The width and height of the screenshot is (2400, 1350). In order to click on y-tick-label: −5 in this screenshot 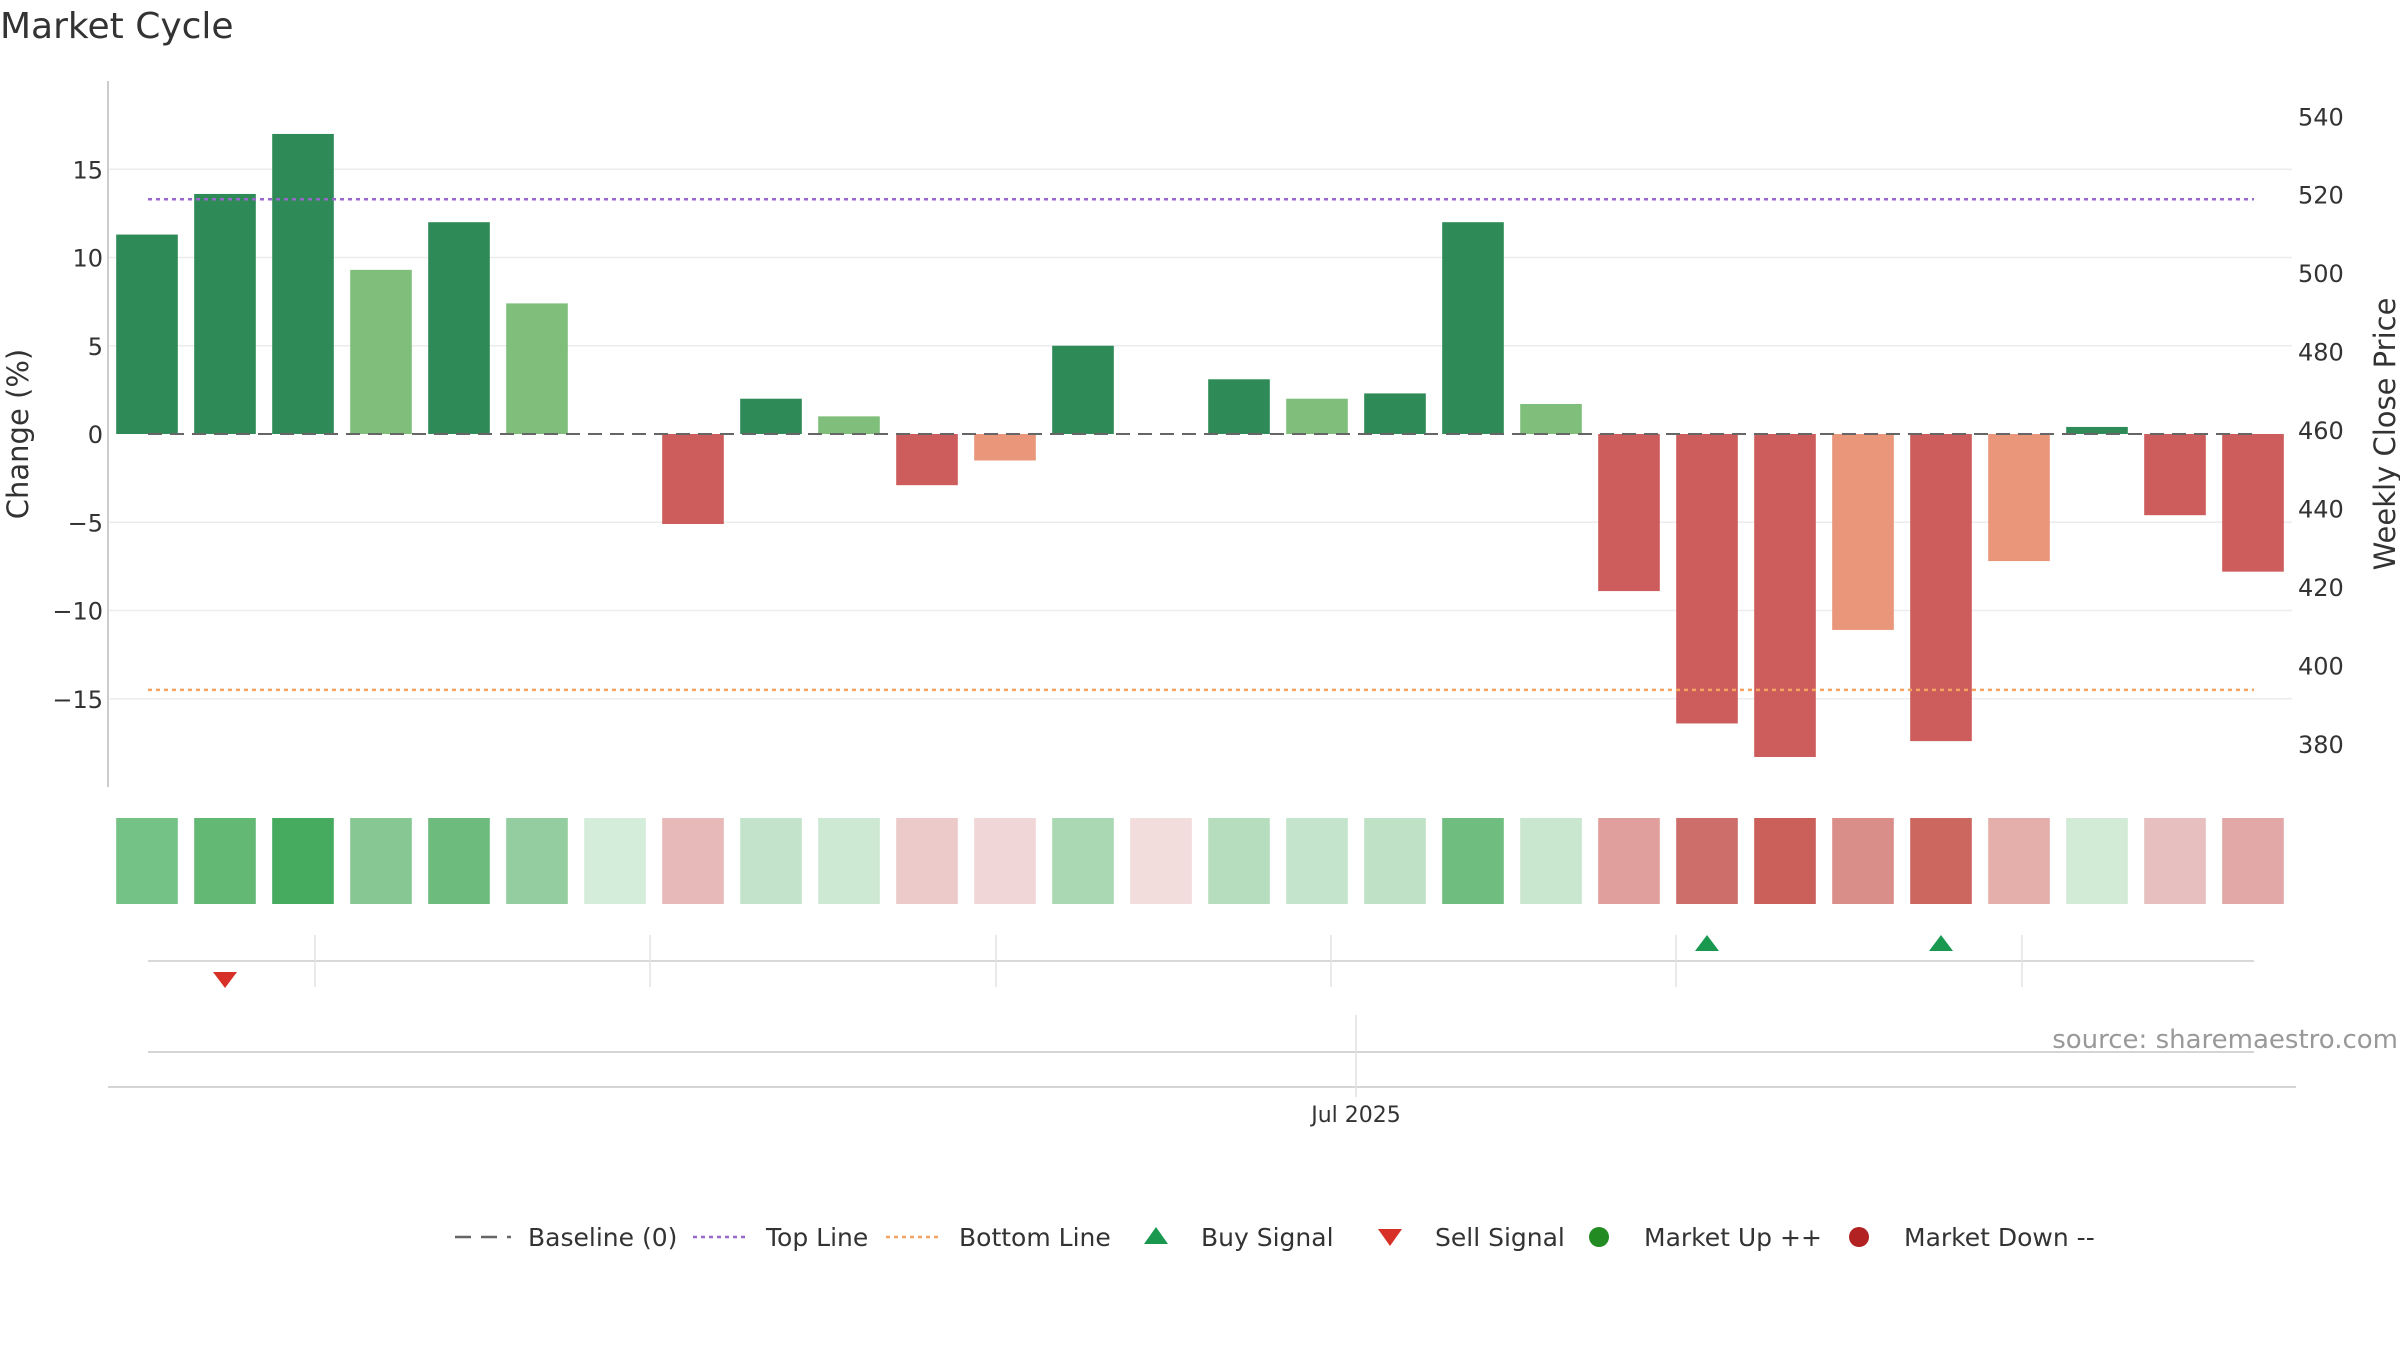, I will do `click(85, 523)`.